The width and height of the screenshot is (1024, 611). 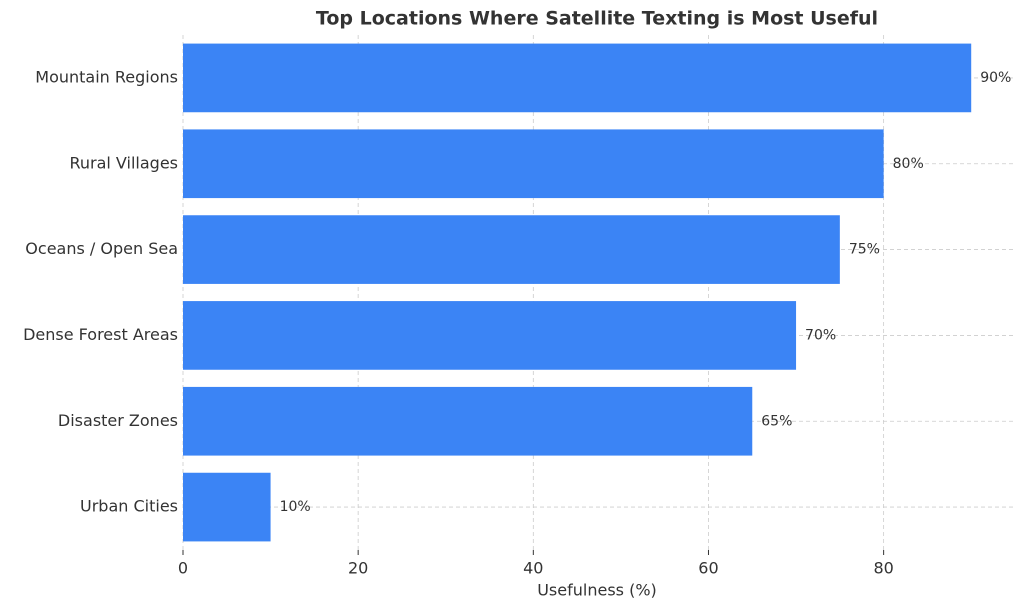 What do you see at coordinates (597, 590) in the screenshot?
I see `x-axis-label: Usefulness (%)` at bounding box center [597, 590].